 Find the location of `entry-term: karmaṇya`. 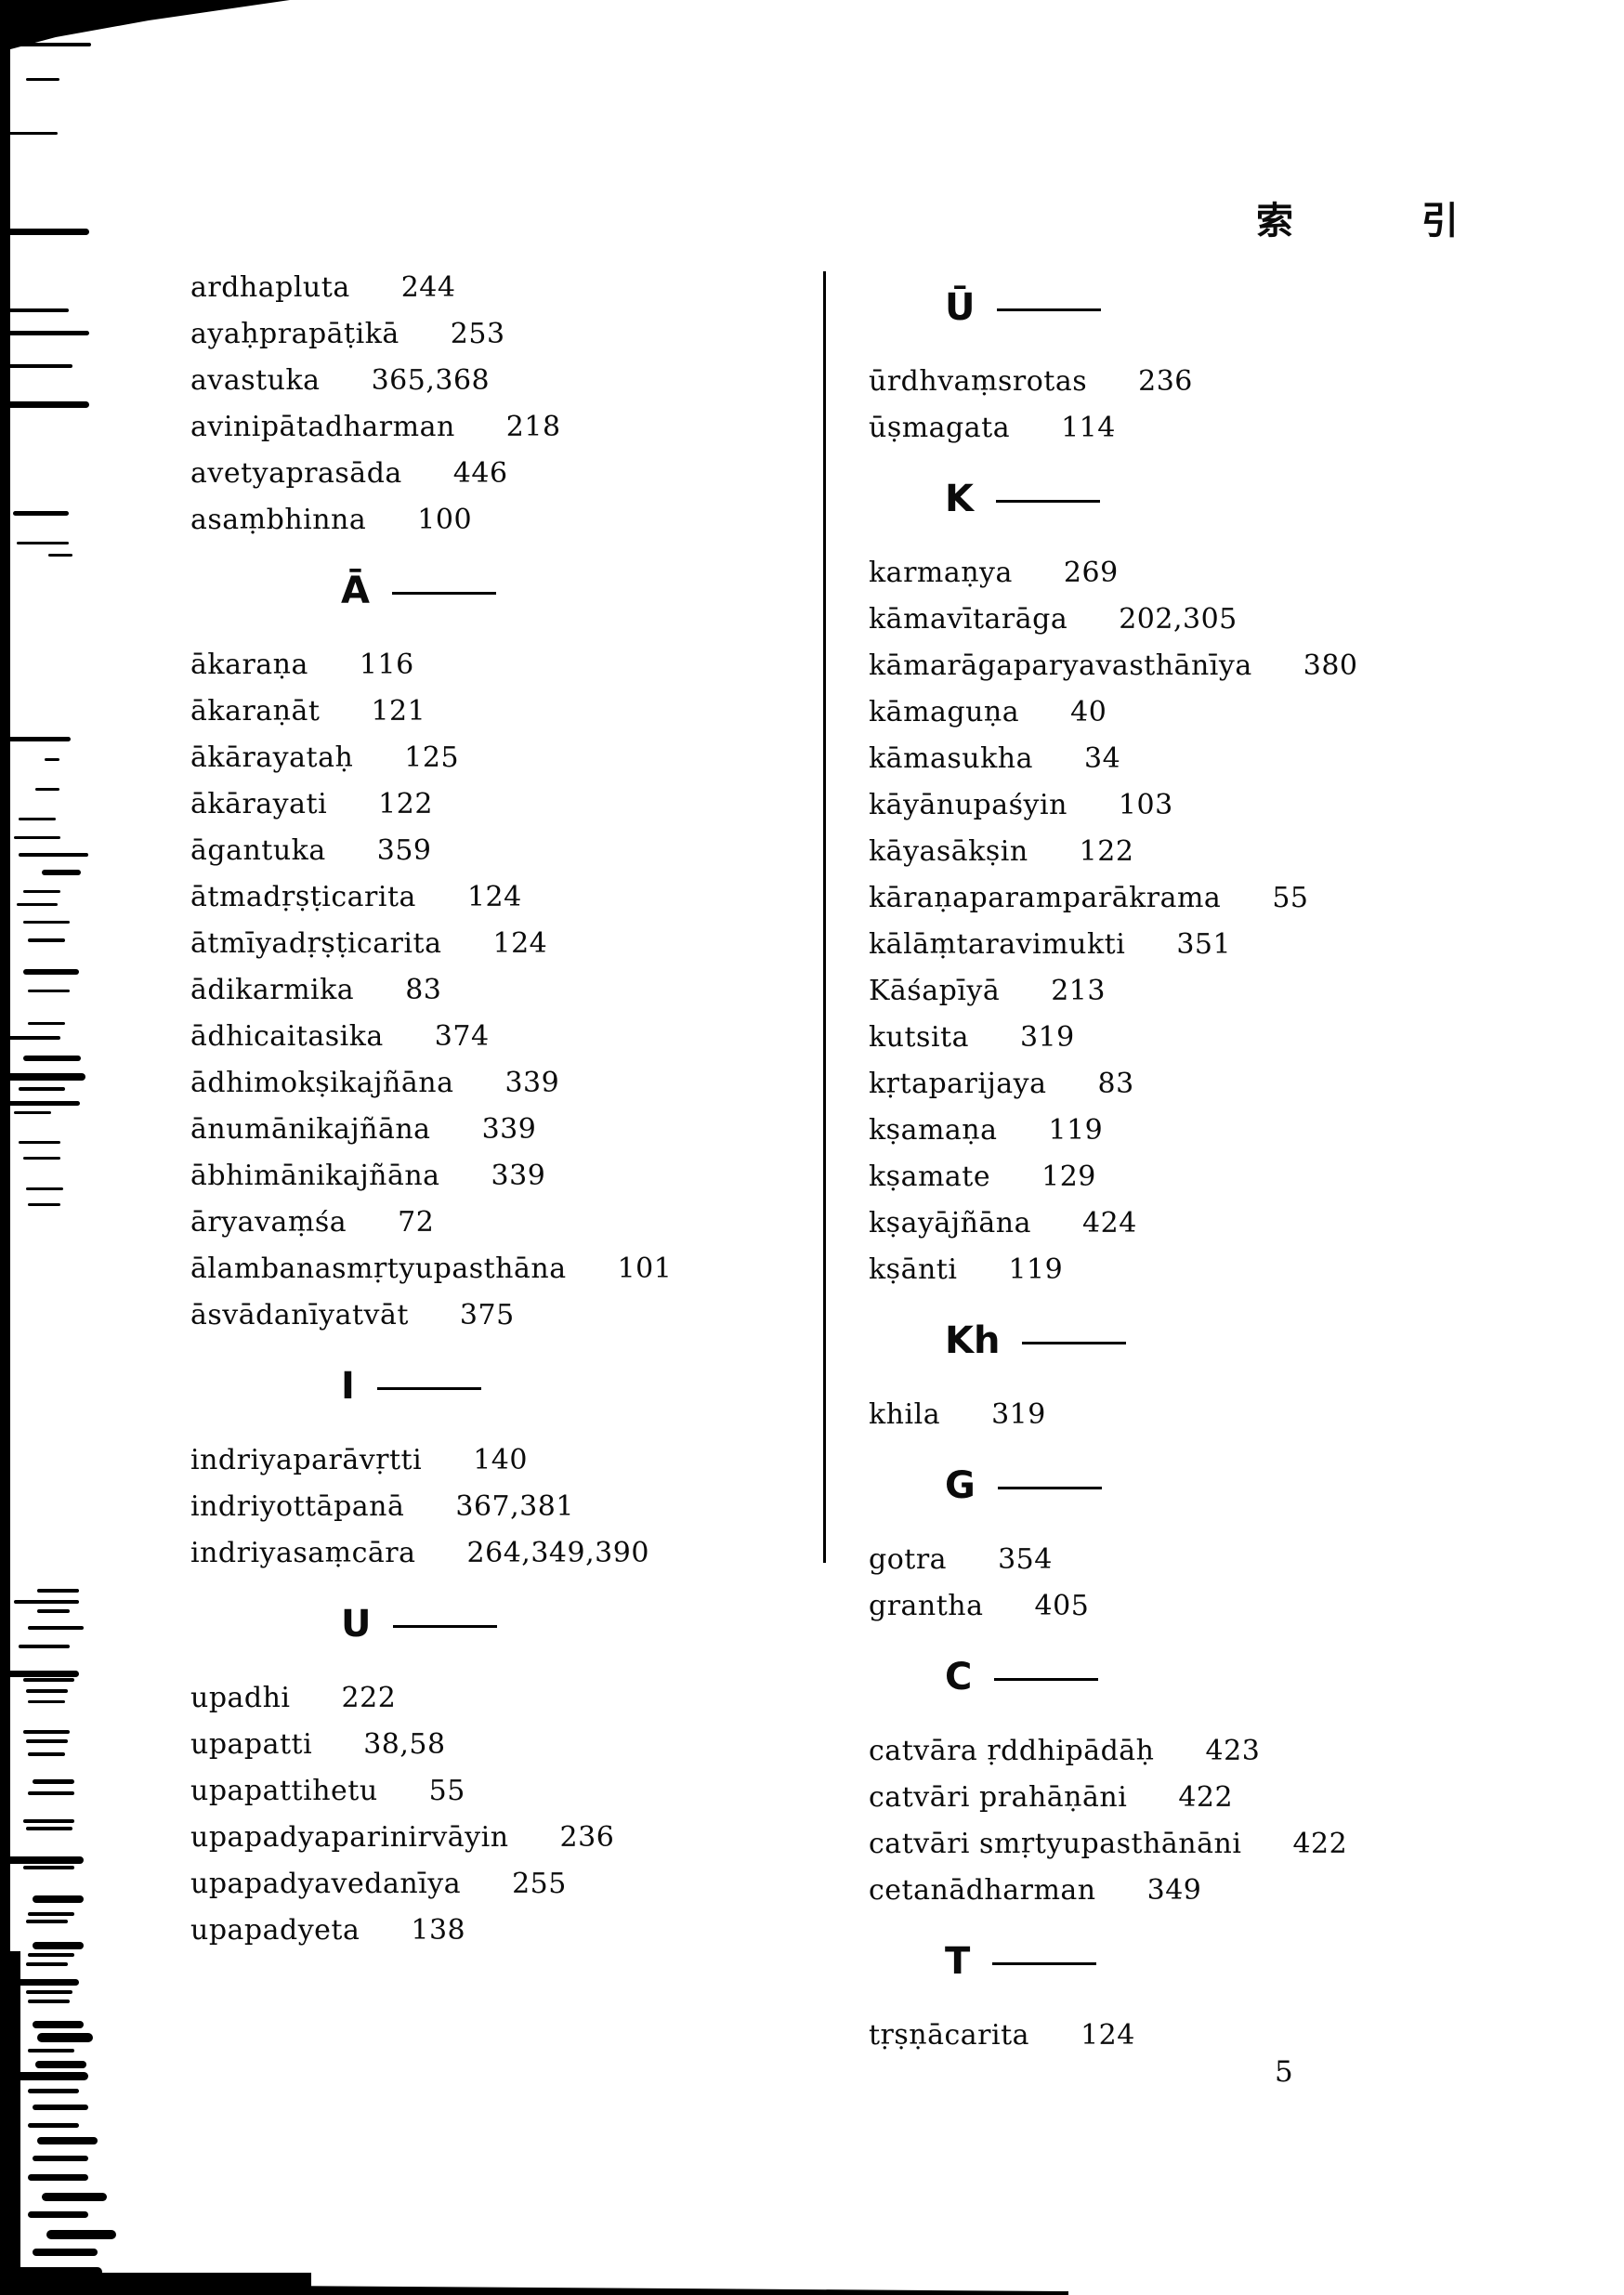

entry-term: karmaṇya is located at coordinates (941, 573).